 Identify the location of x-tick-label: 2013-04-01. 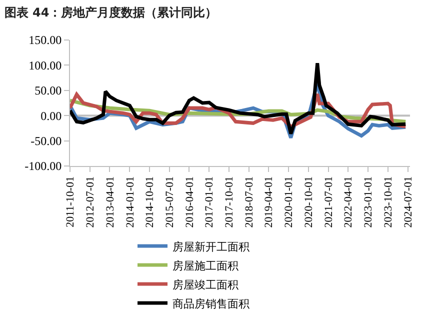
(110, 202).